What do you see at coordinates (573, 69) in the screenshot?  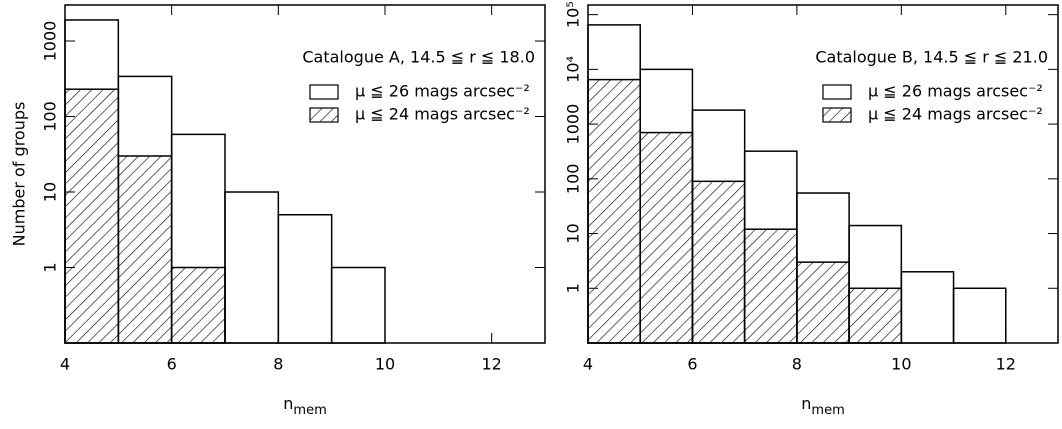 I see `y-tick-label: 10⁴` at bounding box center [573, 69].